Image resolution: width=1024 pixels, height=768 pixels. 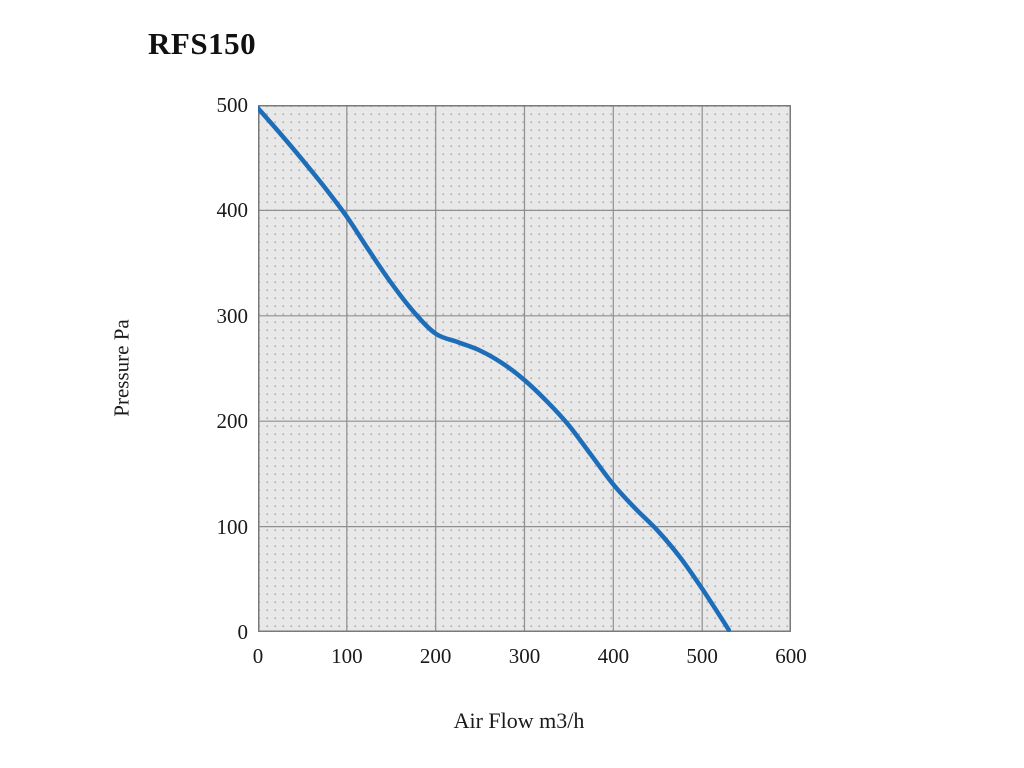 I want to click on y-tick-label: 300, so click(x=232, y=315).